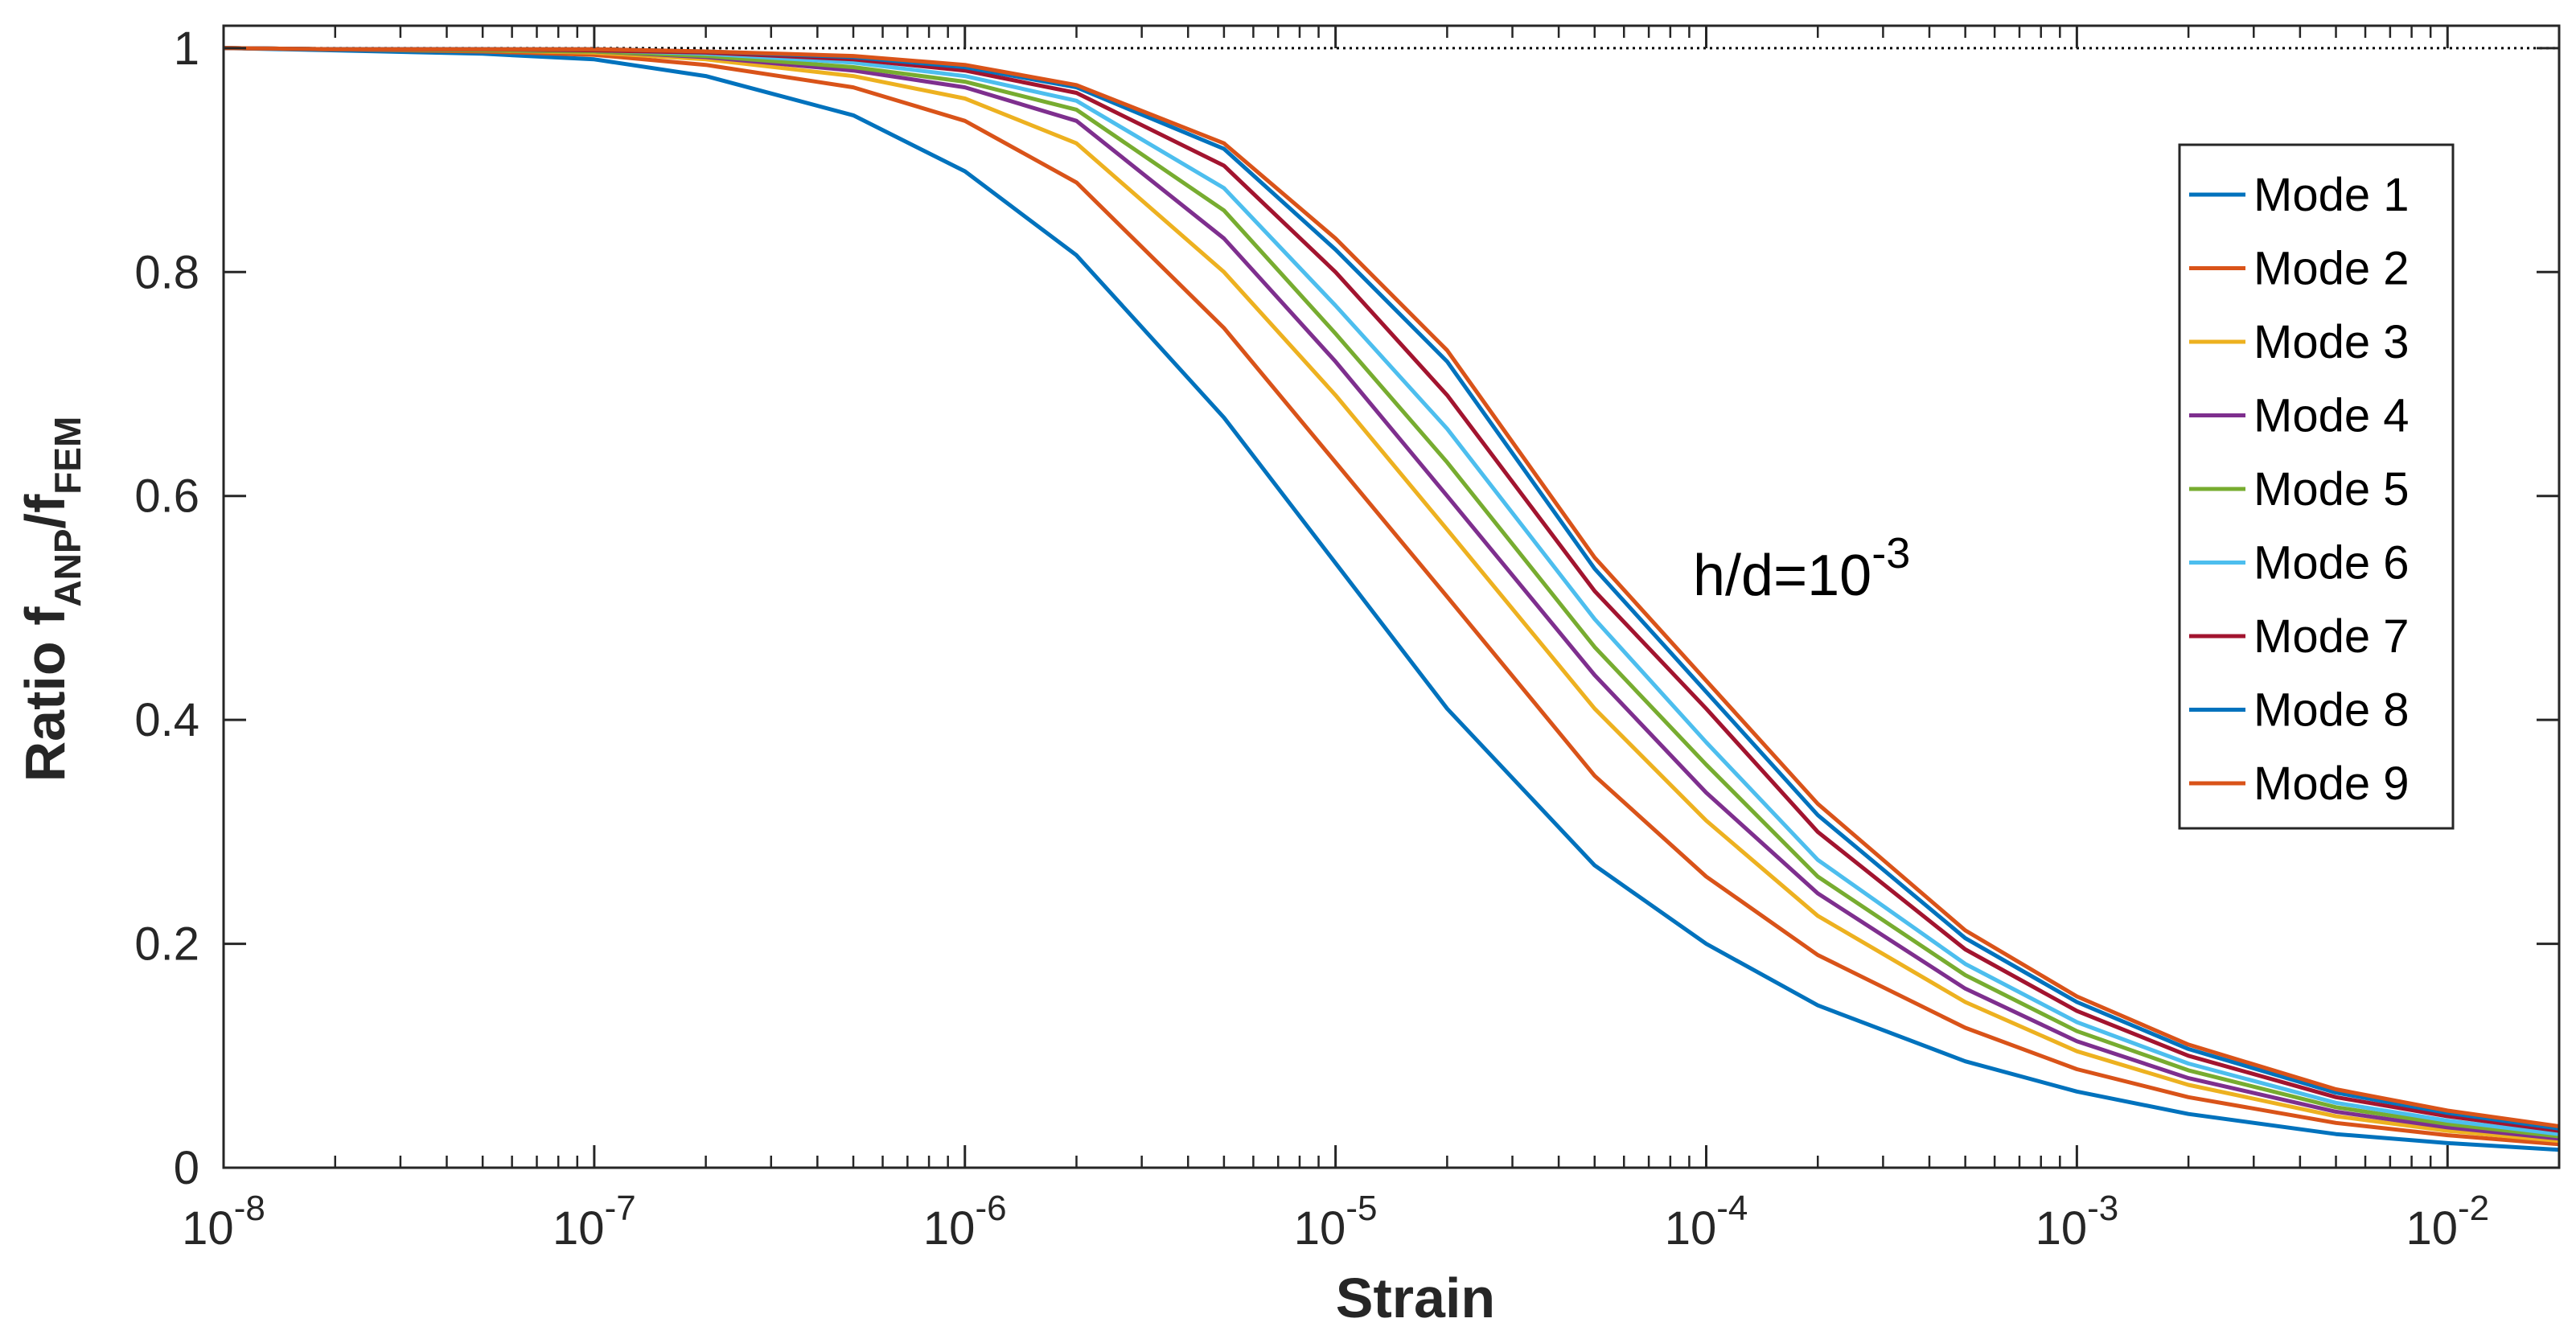 The image size is (2576, 1339). I want to click on x-tick-label: 10⁻⁶, so click(965, 1222).